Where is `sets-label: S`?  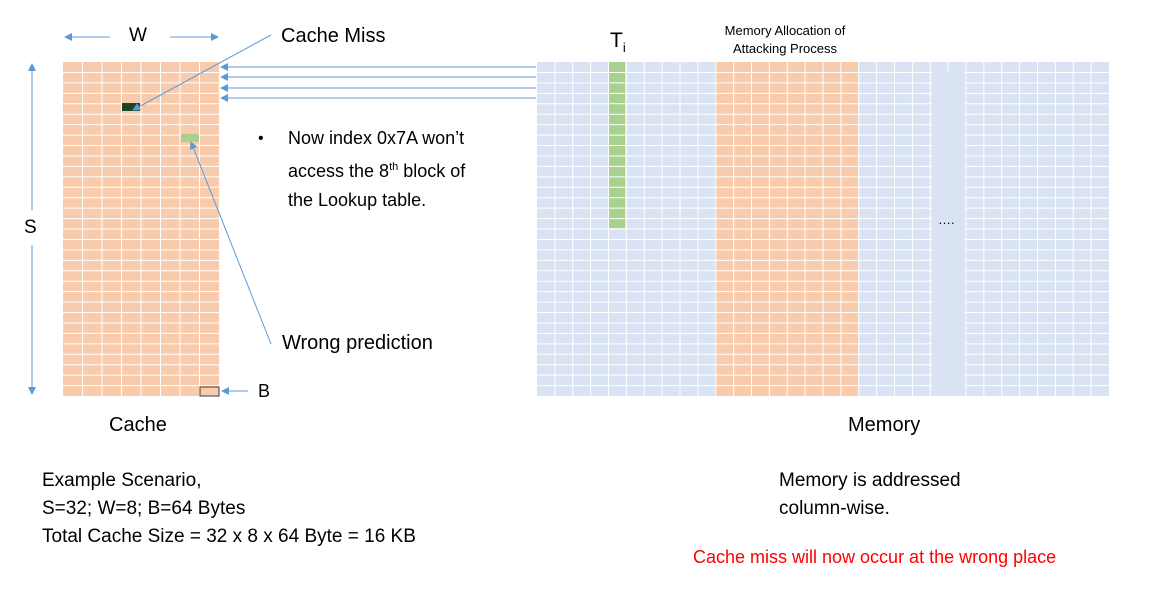 sets-label: S is located at coordinates (30, 227).